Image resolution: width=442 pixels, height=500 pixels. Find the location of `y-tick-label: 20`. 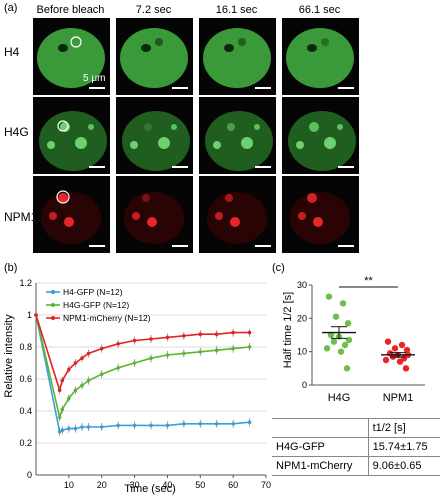

y-tick-label: 20 is located at coordinates (302, 318).